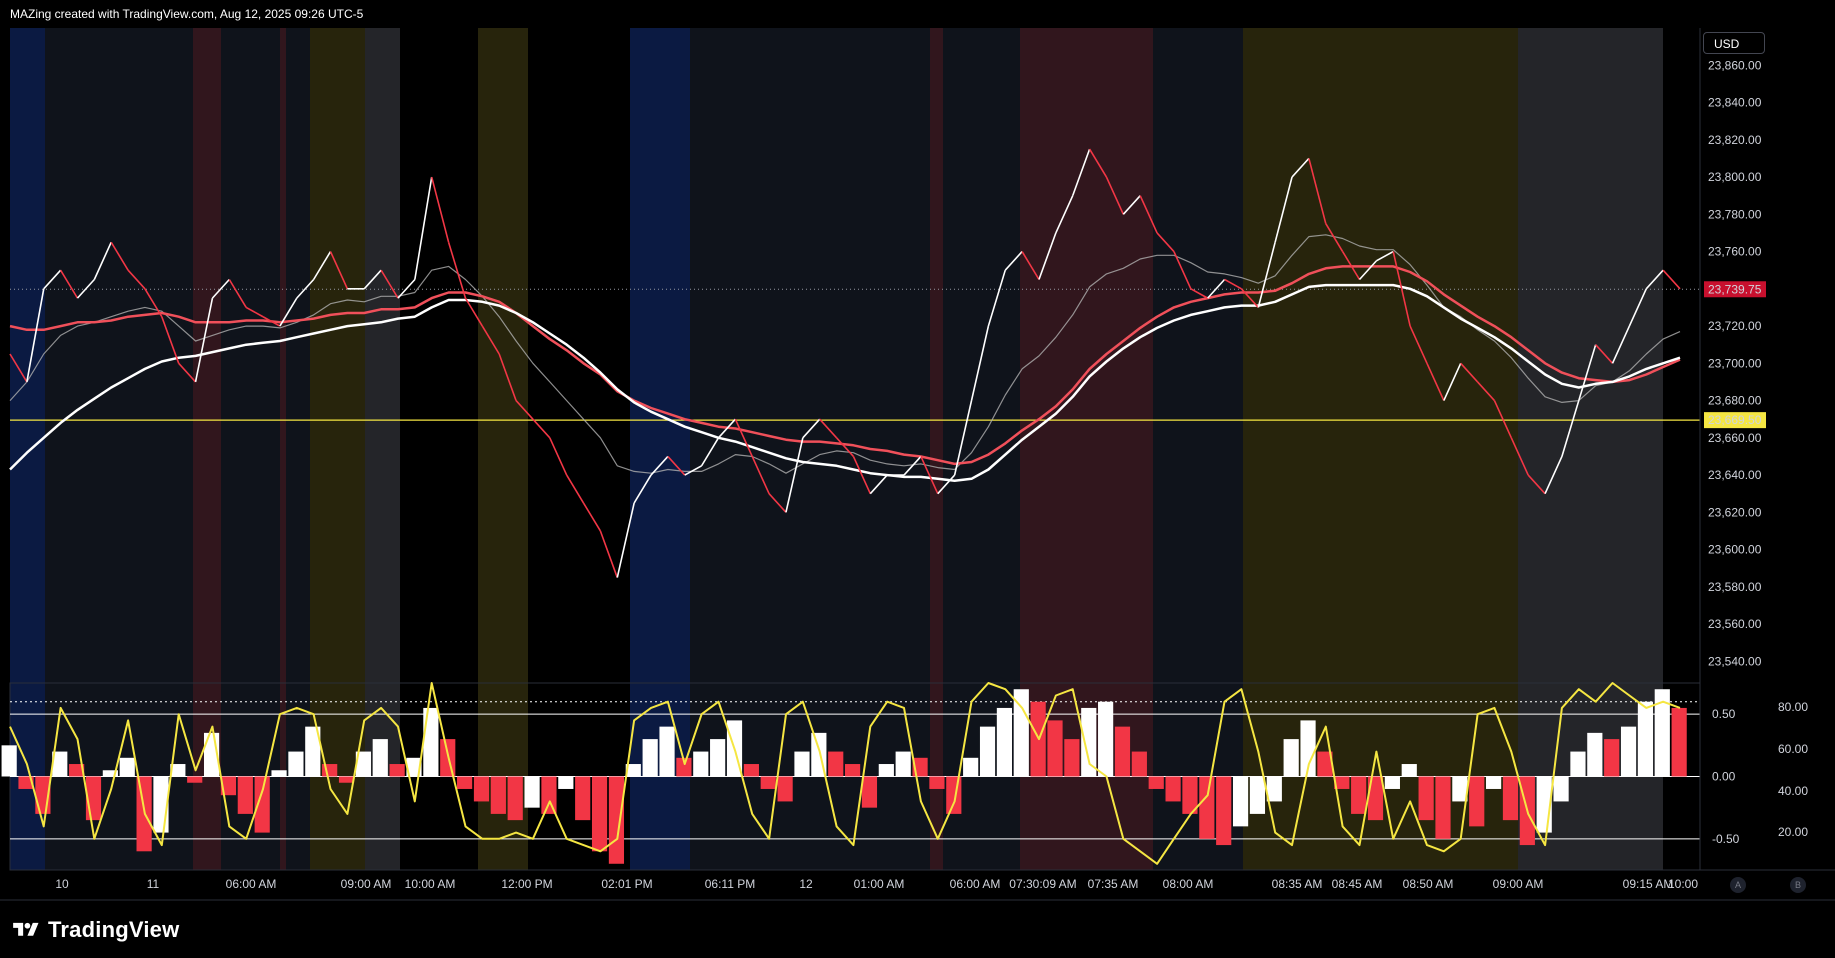 This screenshot has width=1835, height=958. Describe the element at coordinates (806, 884) in the screenshot. I see `time-tick-label: 12` at that location.